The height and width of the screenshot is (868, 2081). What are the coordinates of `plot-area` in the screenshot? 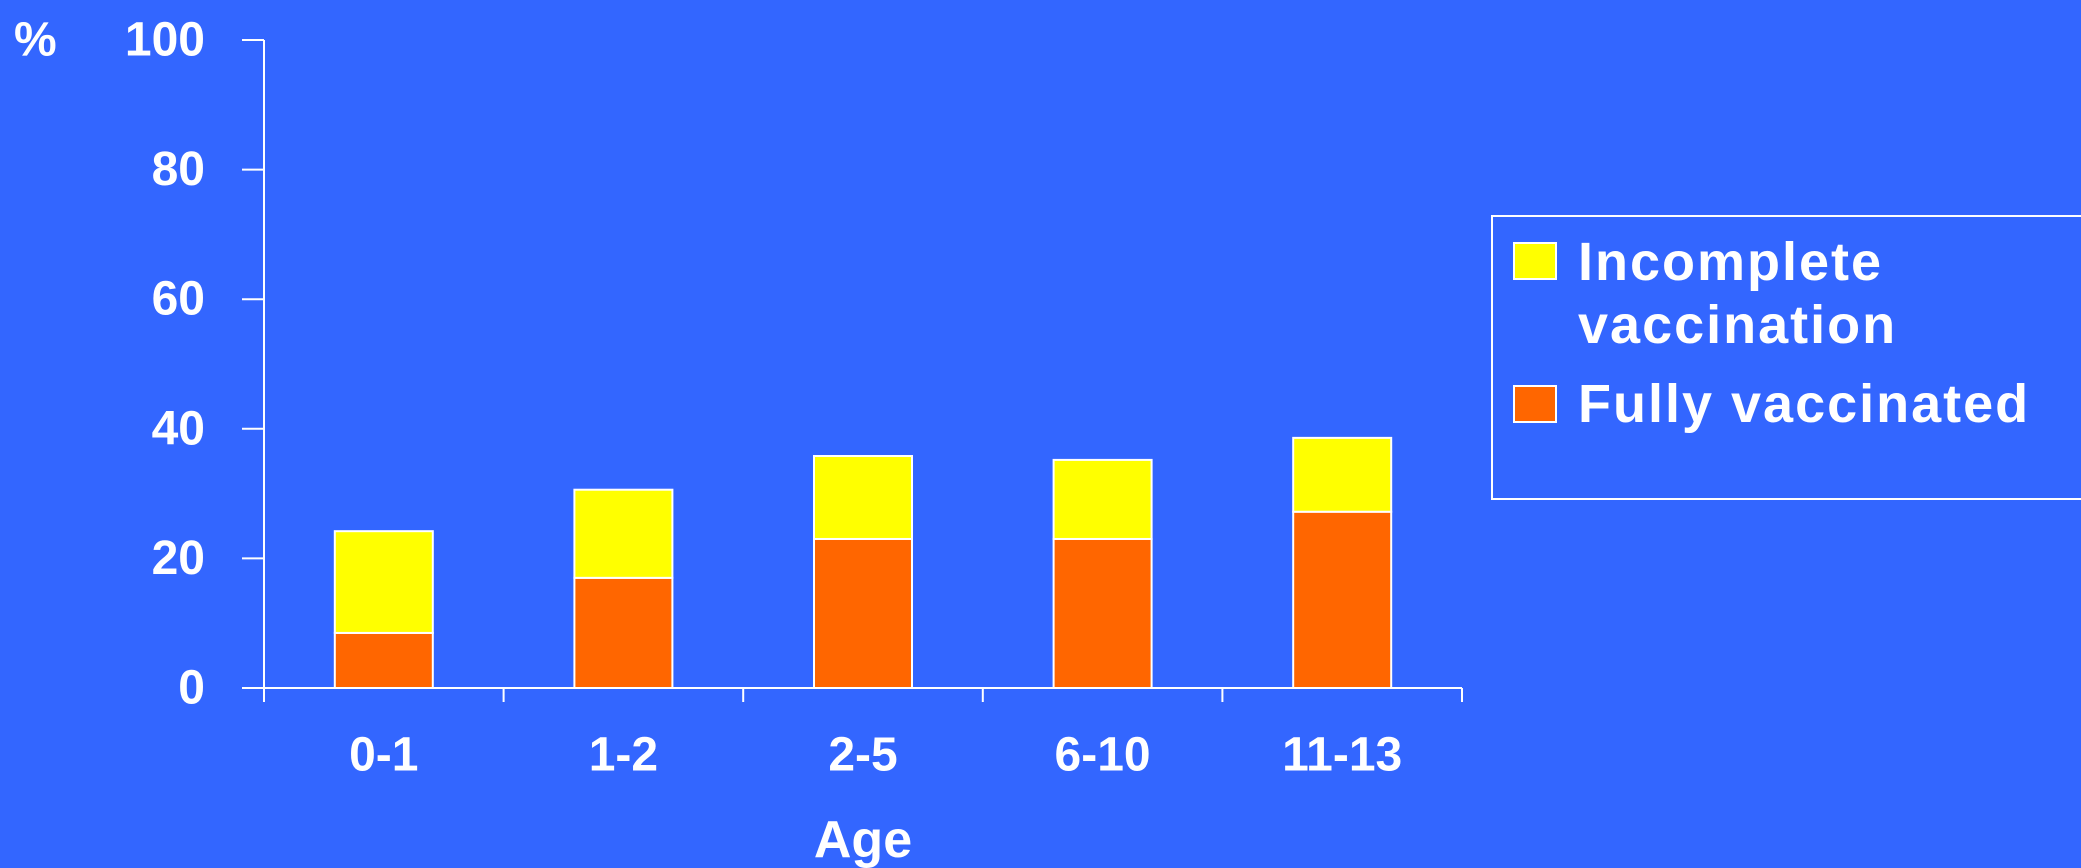 It's located at (863, 563).